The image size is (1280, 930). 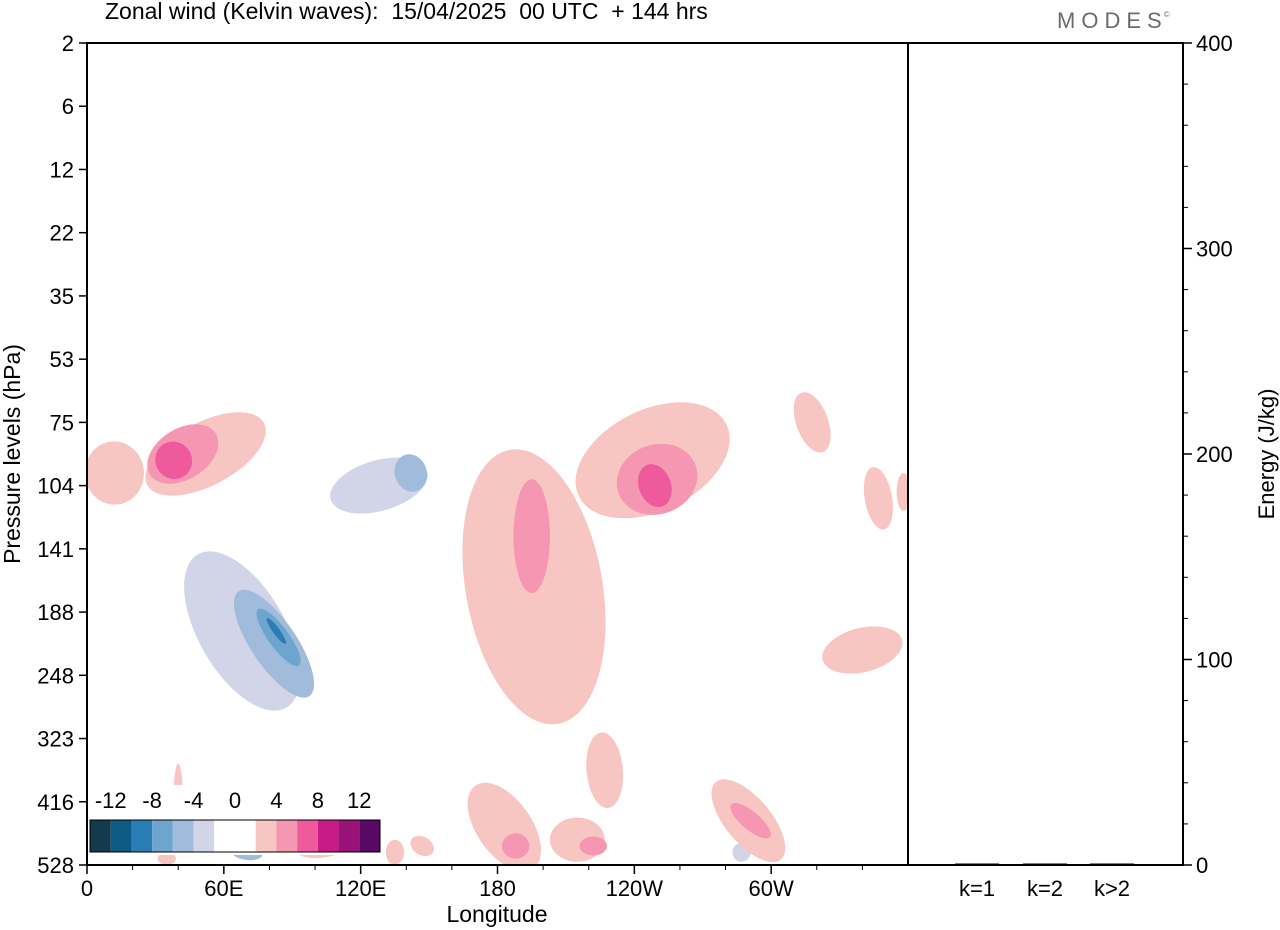 What do you see at coordinates (62, 233) in the screenshot?
I see `y-tick-label-3: 22` at bounding box center [62, 233].